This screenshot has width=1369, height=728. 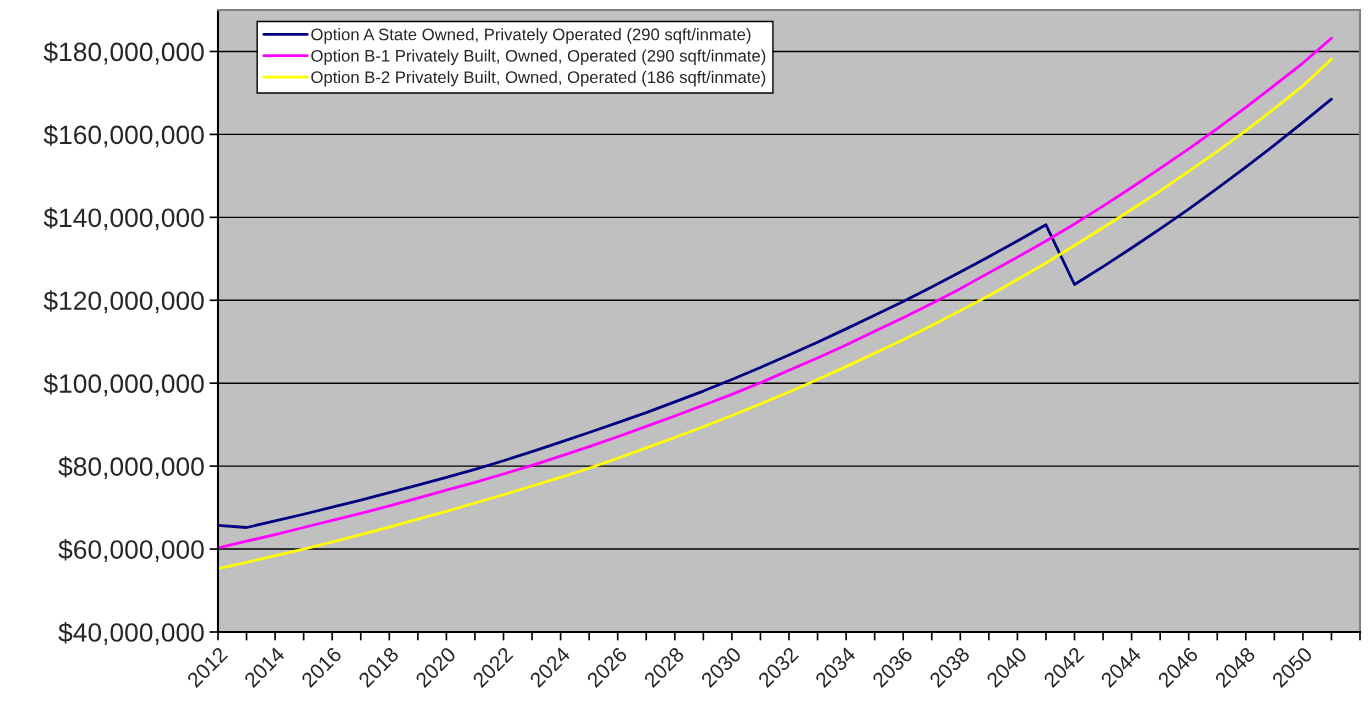 I want to click on y-tick-label: $160,000,000, so click(x=123, y=136).